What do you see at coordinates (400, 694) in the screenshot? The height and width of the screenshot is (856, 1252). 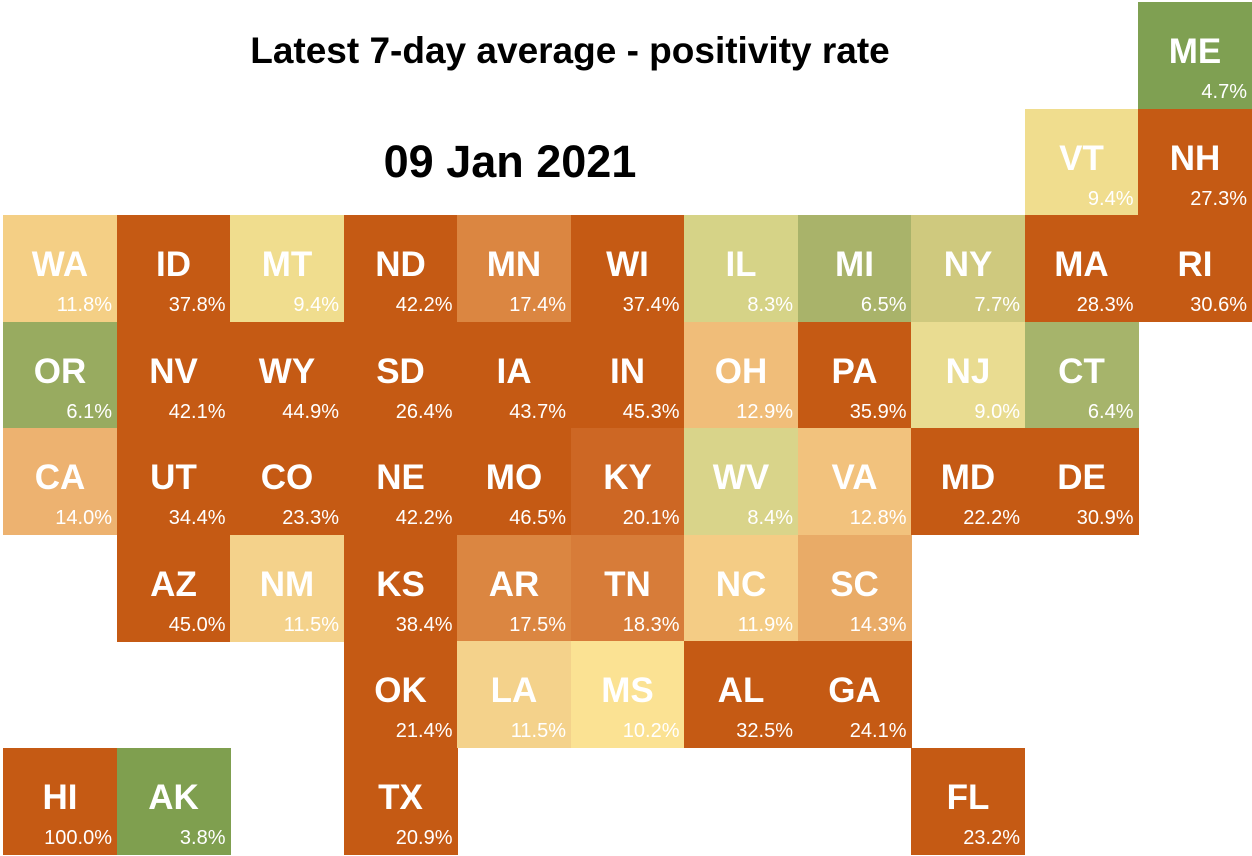 I see `state-tile-ok: OK 21.4%` at bounding box center [400, 694].